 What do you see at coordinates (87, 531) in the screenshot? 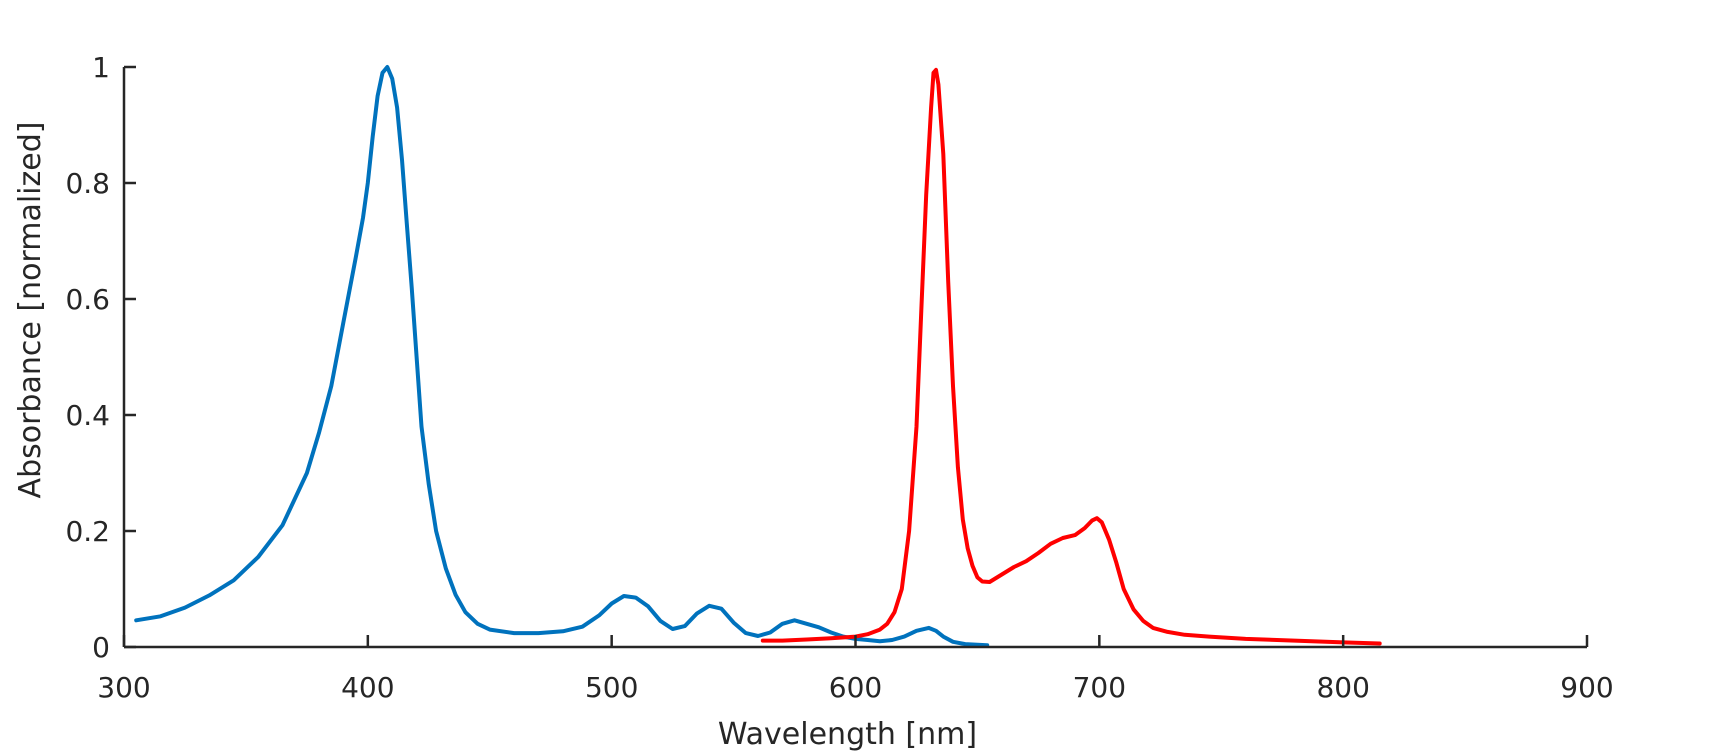
I see `y-tick-label: 0.2` at bounding box center [87, 531].